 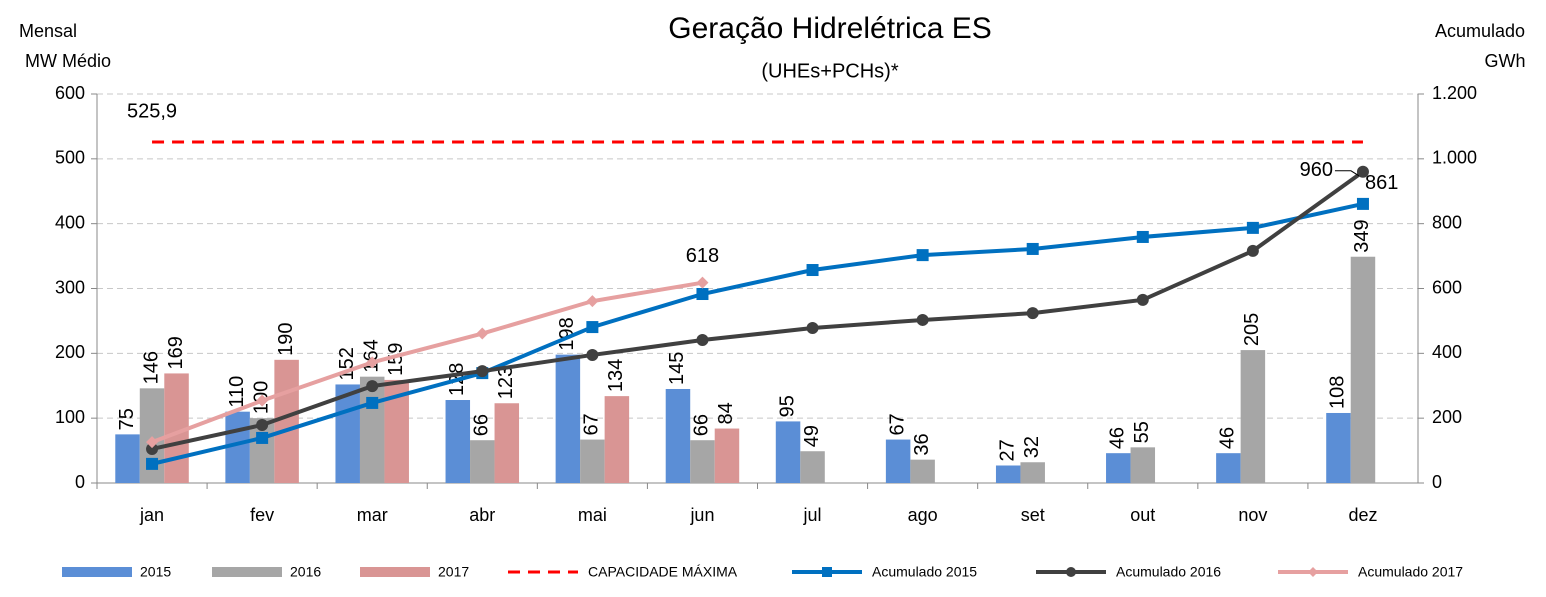 I want to click on line, so click(x=427, y=362).